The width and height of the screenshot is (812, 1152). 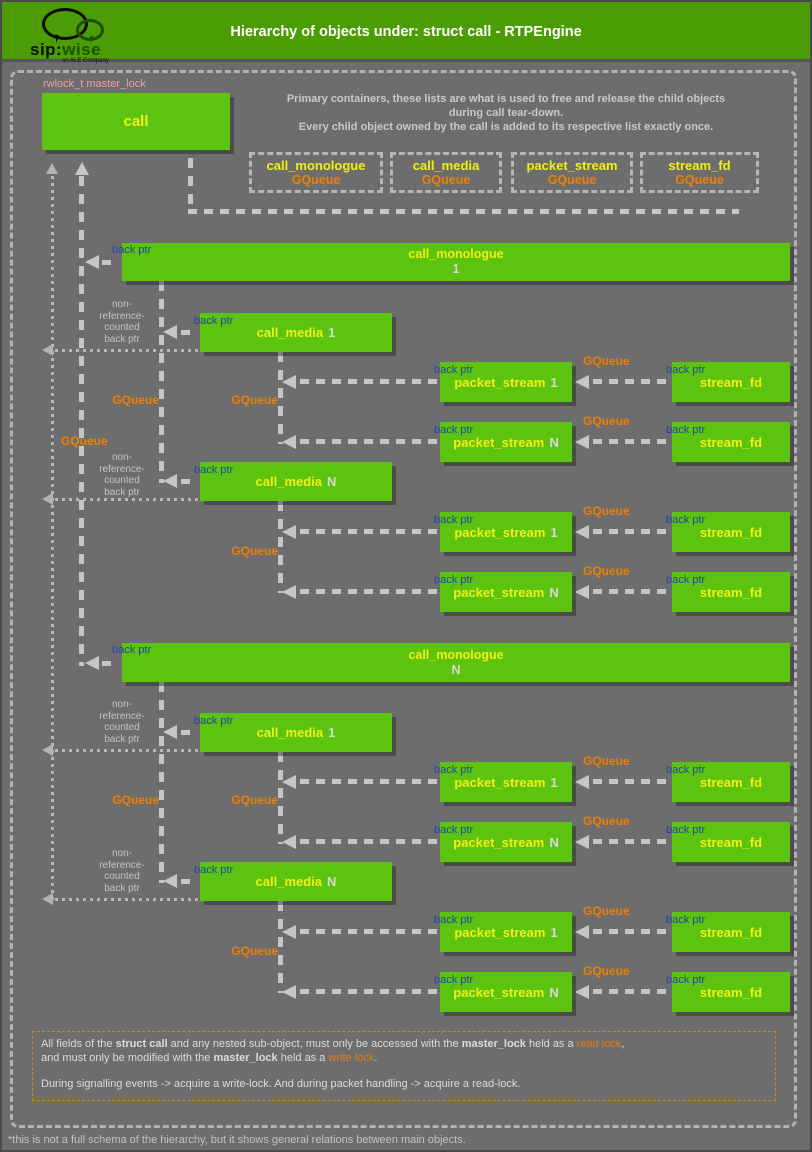 I want to click on gqueue-label-media-chain: GQueue, so click(x=135, y=800).